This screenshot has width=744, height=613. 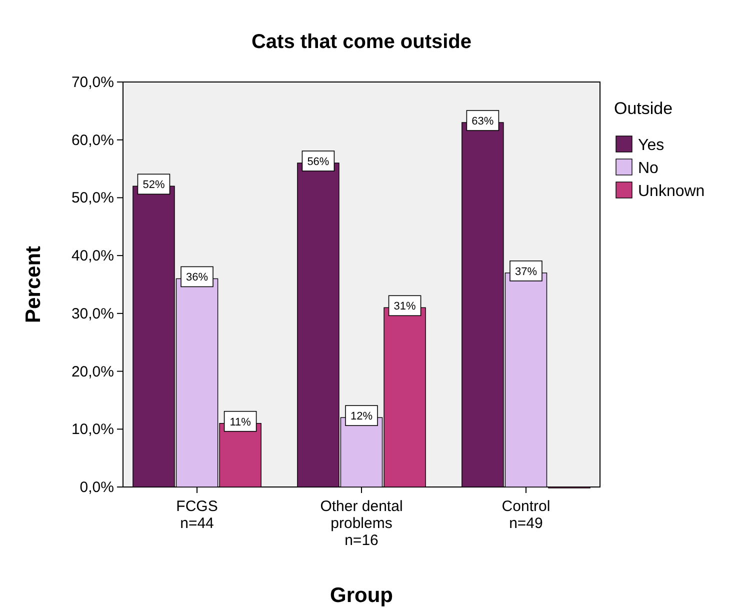 What do you see at coordinates (92, 313) in the screenshot?
I see `y-tick-label: 30,0%` at bounding box center [92, 313].